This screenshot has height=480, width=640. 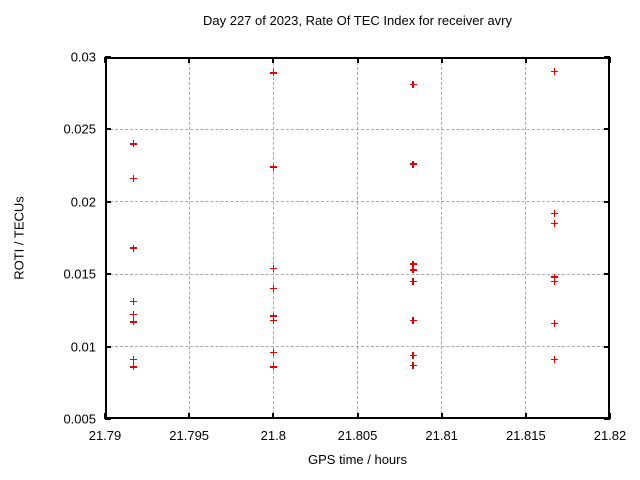 What do you see at coordinates (525, 435) in the screenshot?
I see `x-tick-label: 21.815` at bounding box center [525, 435].